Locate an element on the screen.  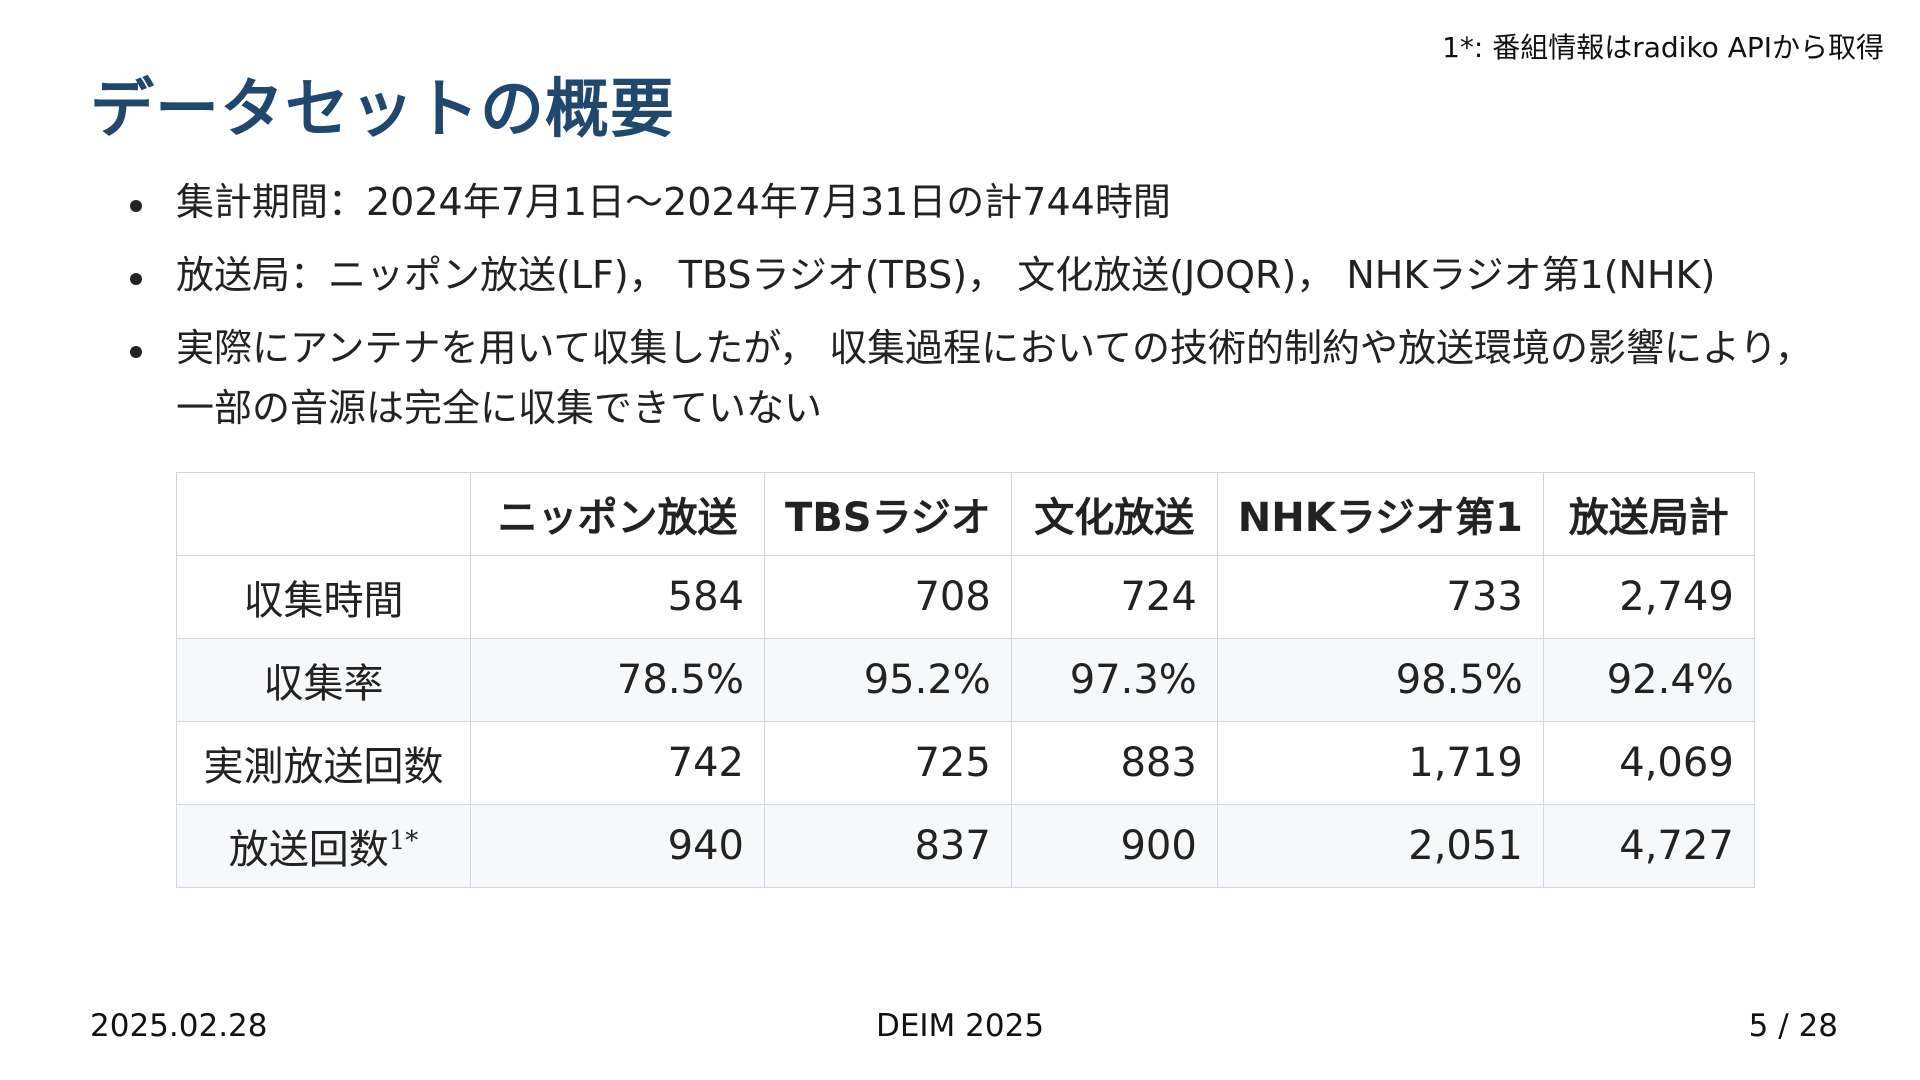
footnote-marker: 1* is located at coordinates (403, 841).